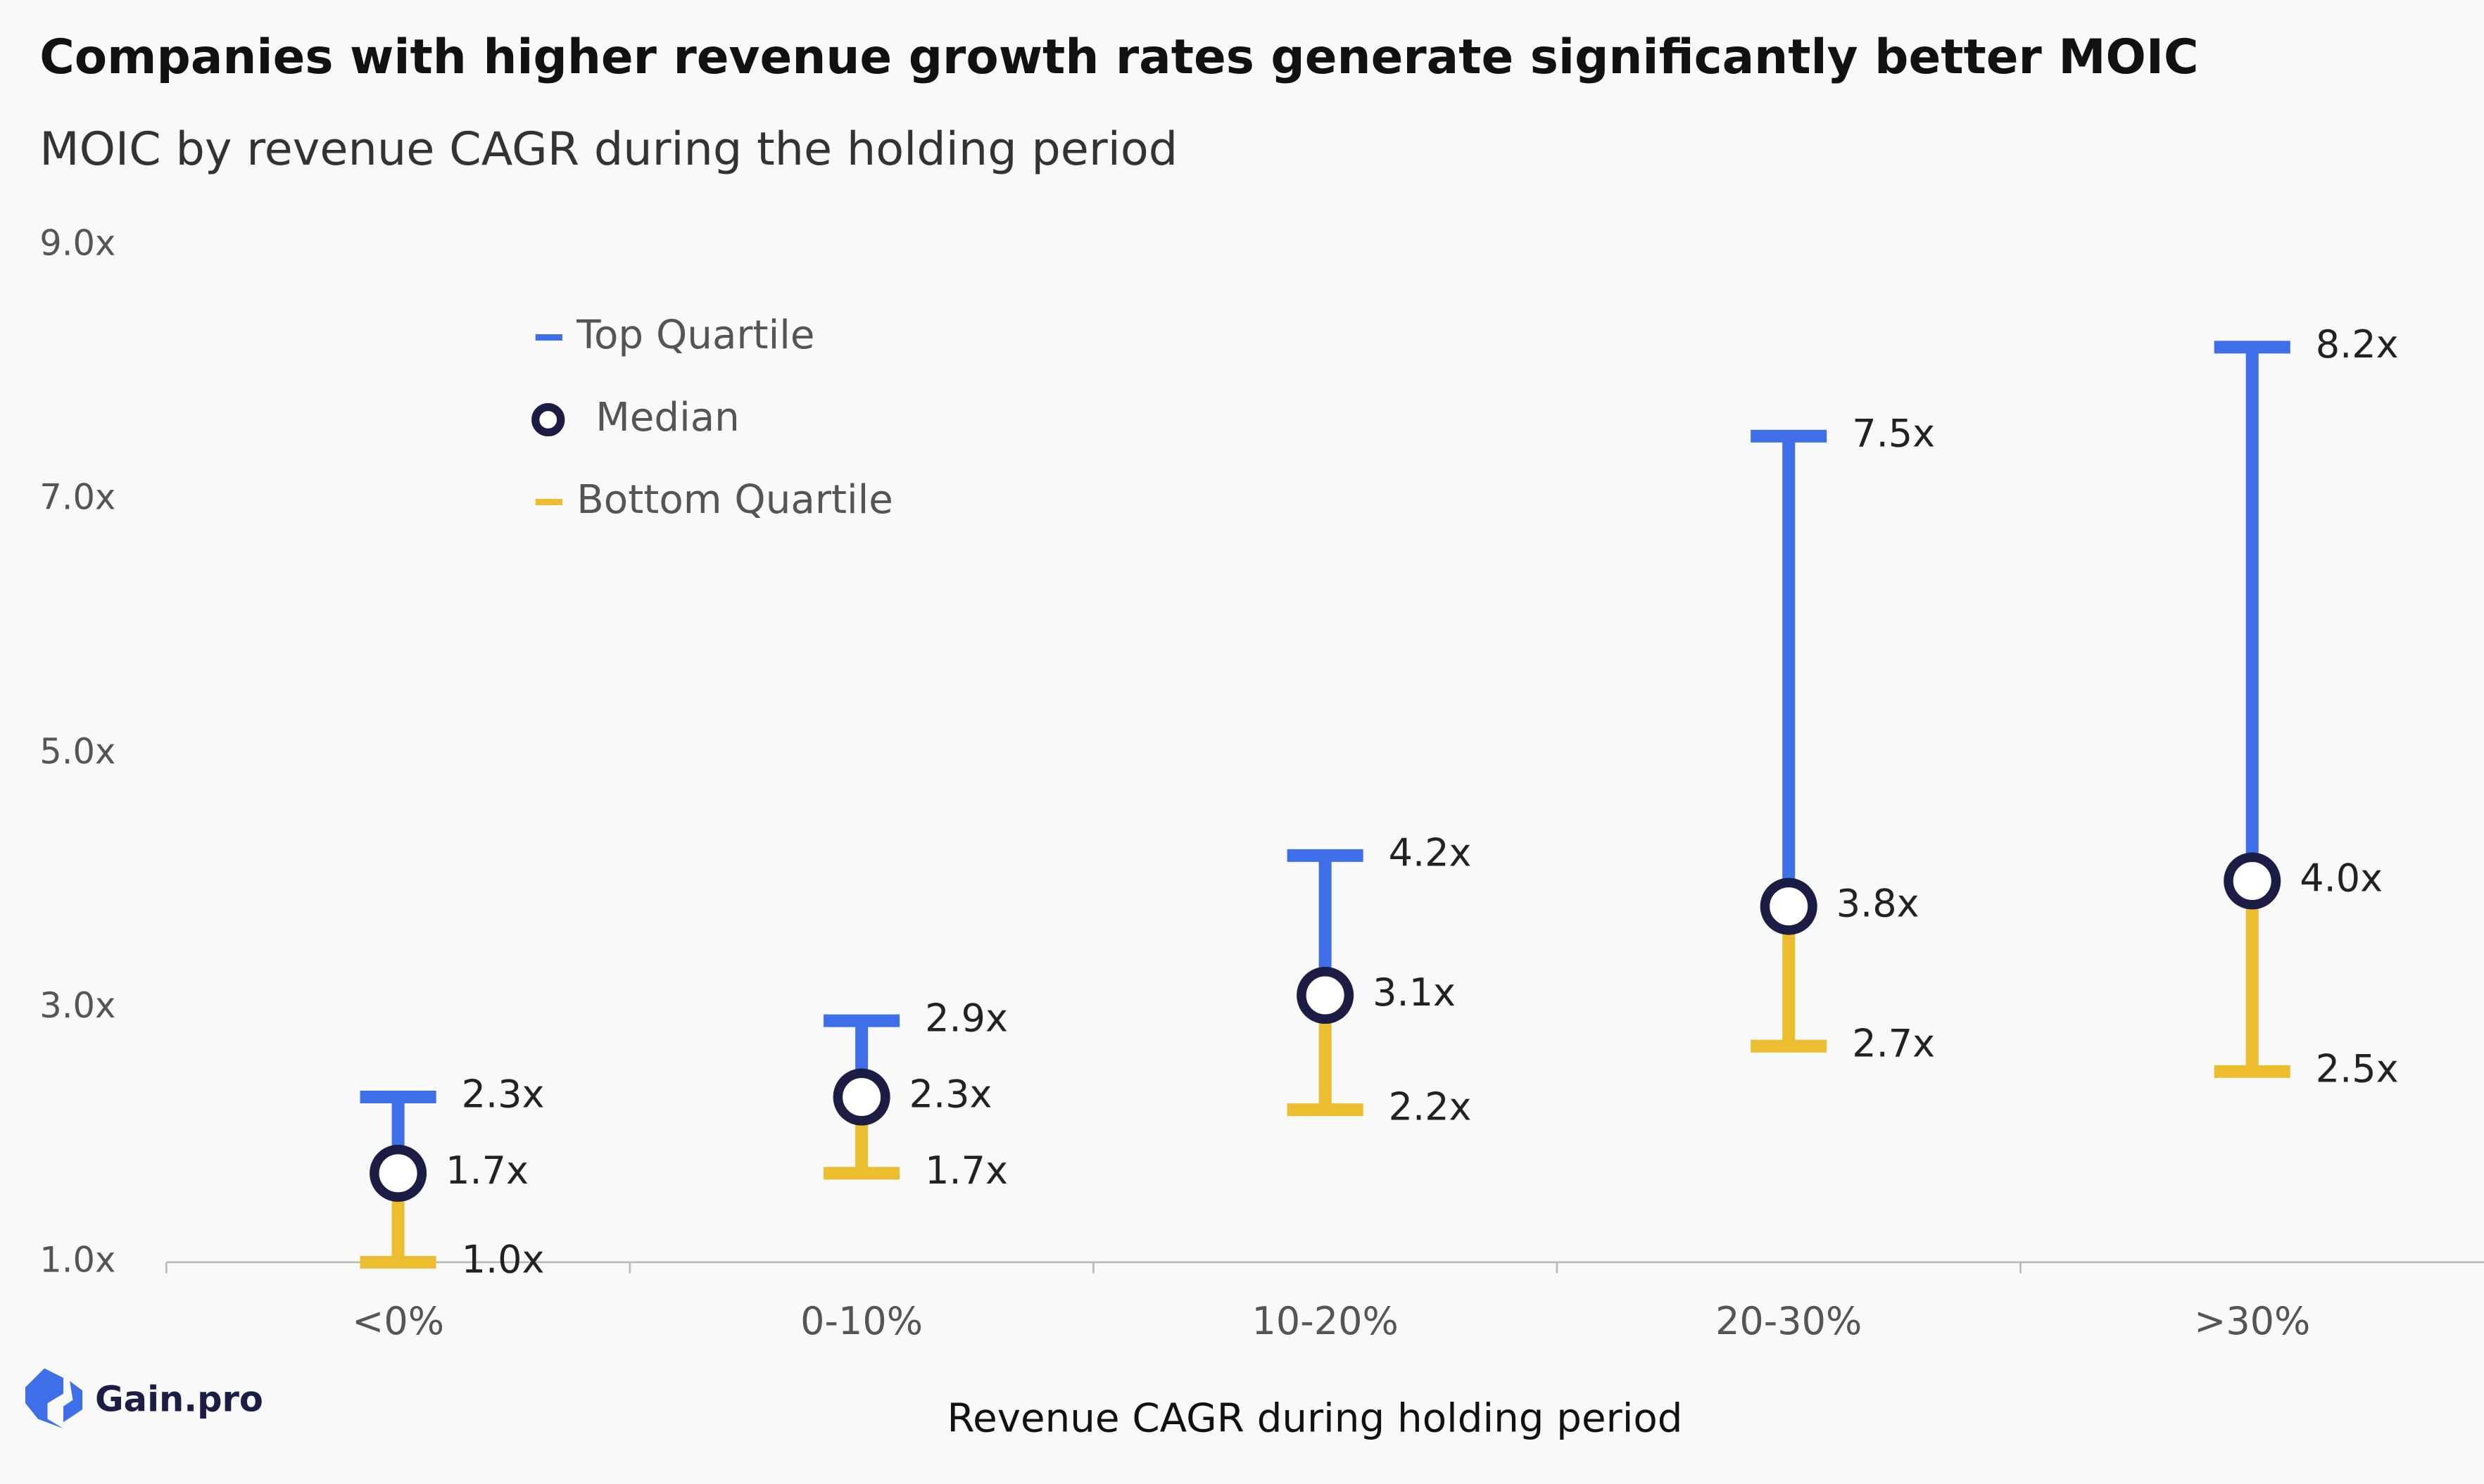 This screenshot has height=1484, width=2484. Describe the element at coordinates (548, 419) in the screenshot. I see `legend-marker` at that location.